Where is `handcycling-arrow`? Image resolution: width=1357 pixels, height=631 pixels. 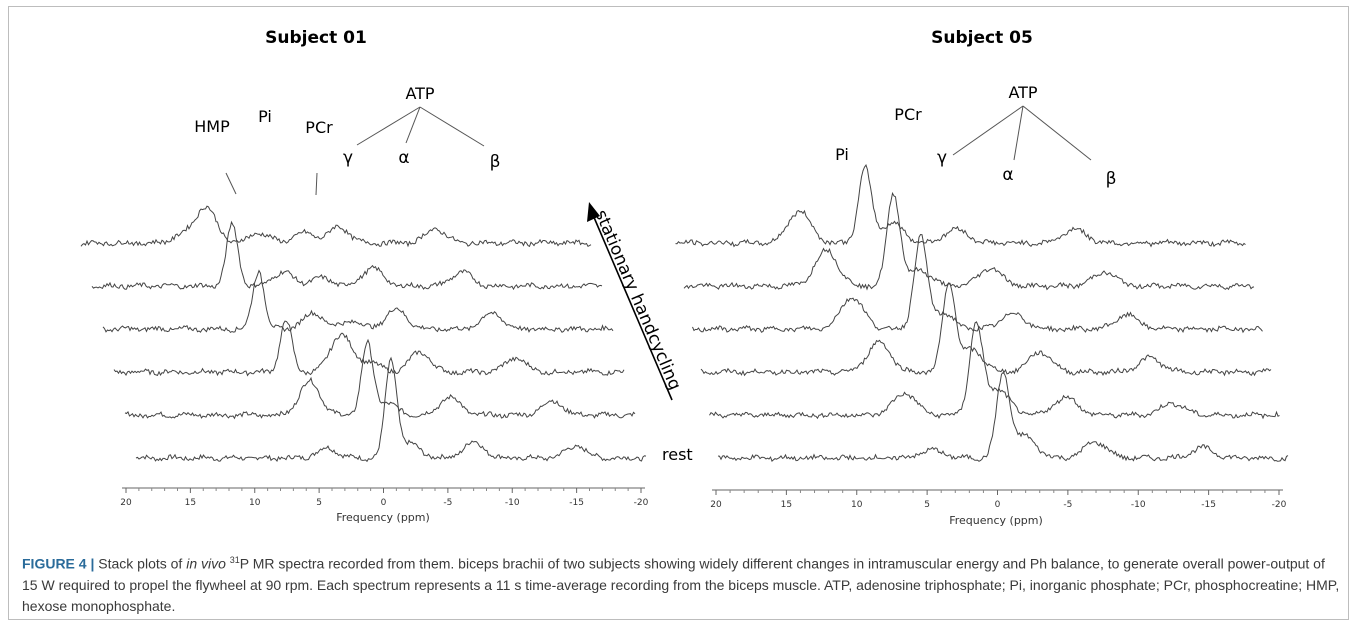
handcycling-arrow is located at coordinates (630, 301).